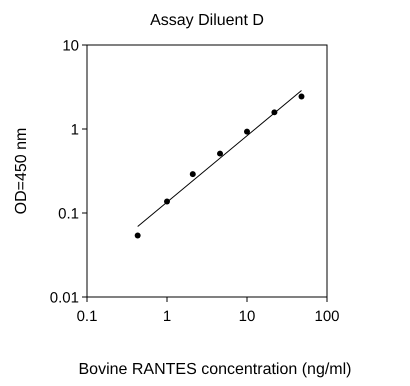  Describe the element at coordinates (70, 45) in the screenshot. I see `y-tick-label: 10` at that location.